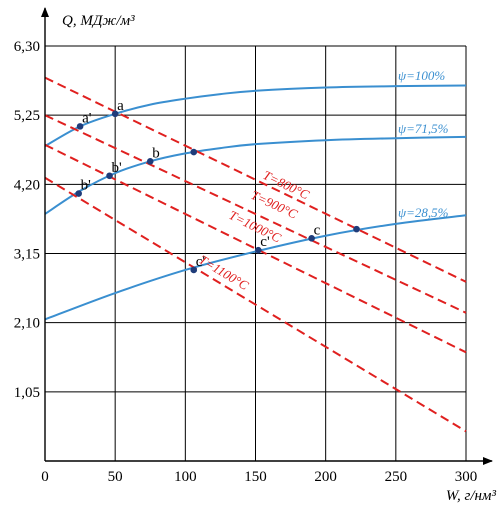 Image resolution: width=499 pixels, height=505 pixels. I want to click on psi-curve-label: ψ=100%, so click(421, 75).